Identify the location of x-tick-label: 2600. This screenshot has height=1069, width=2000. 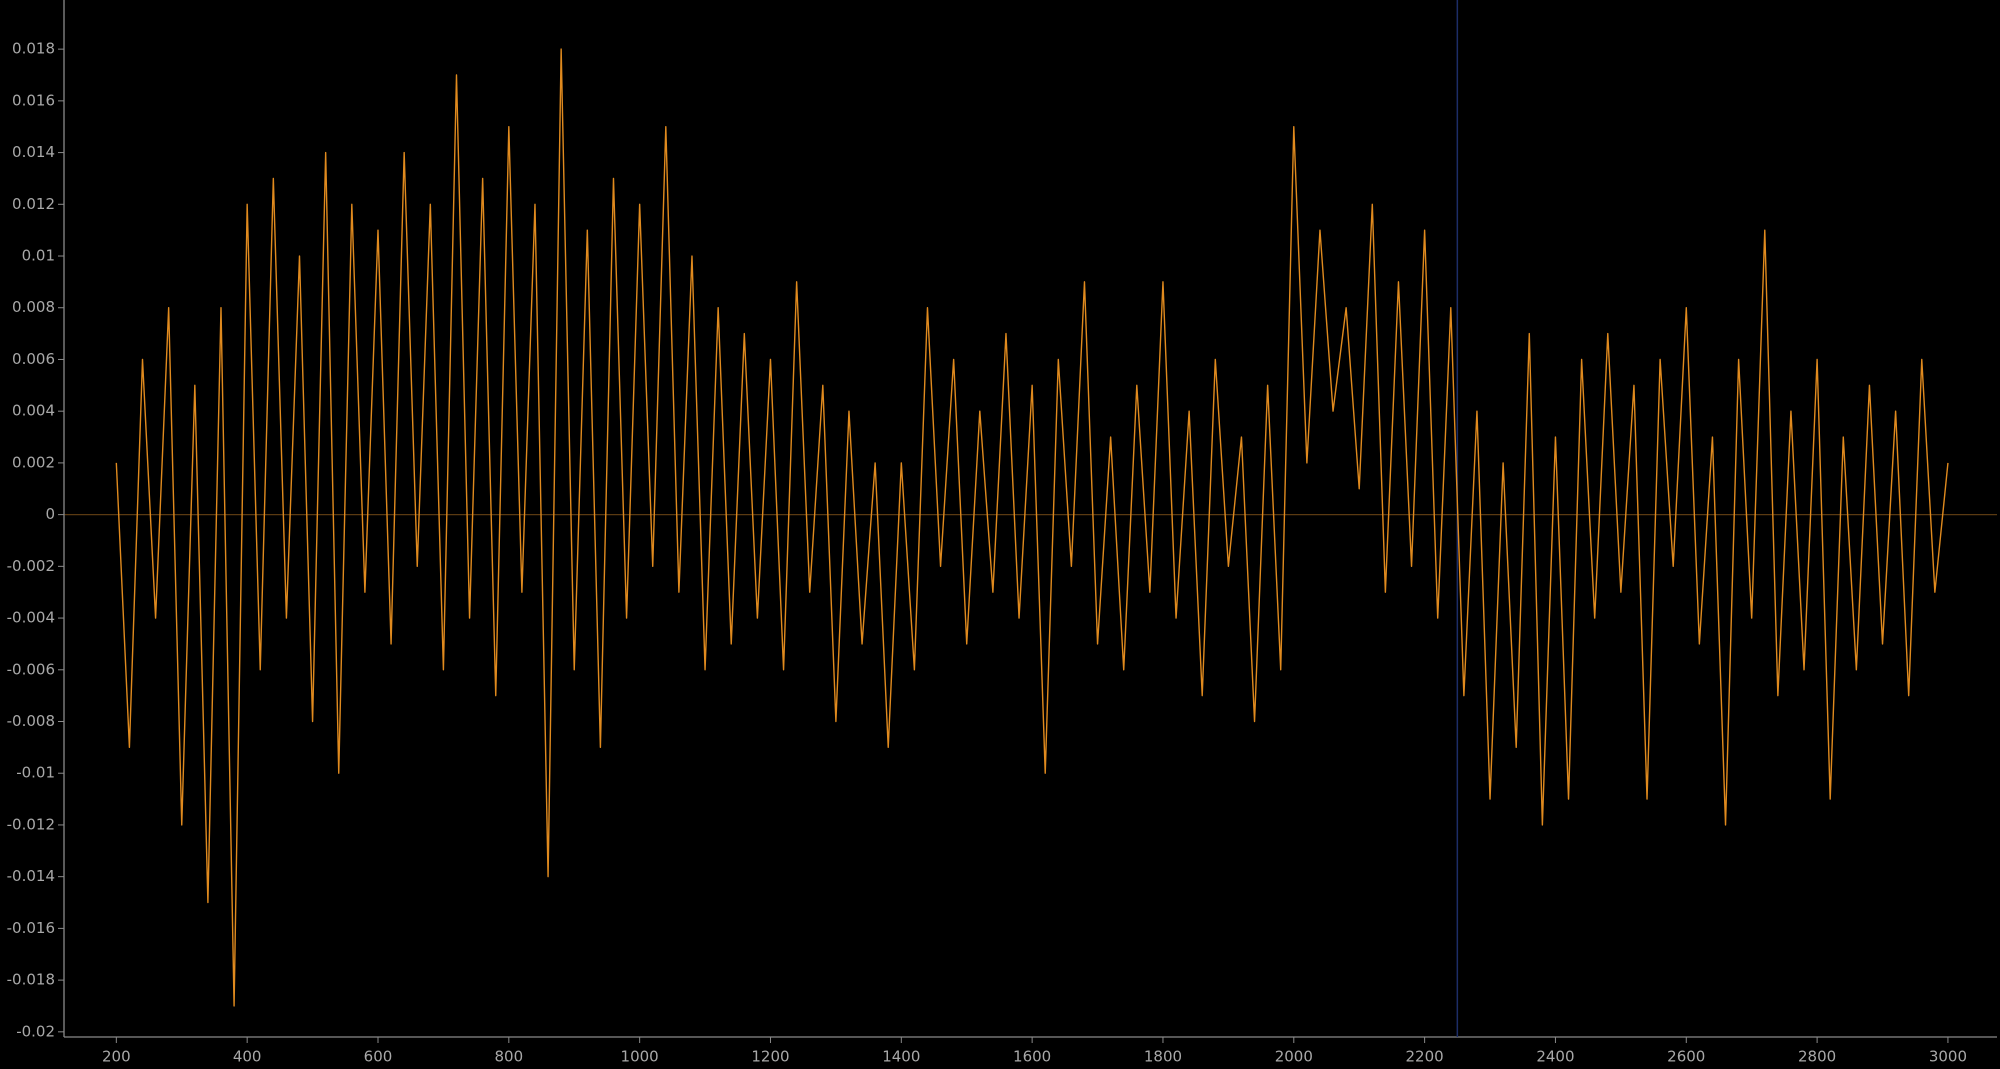
(1686, 1057).